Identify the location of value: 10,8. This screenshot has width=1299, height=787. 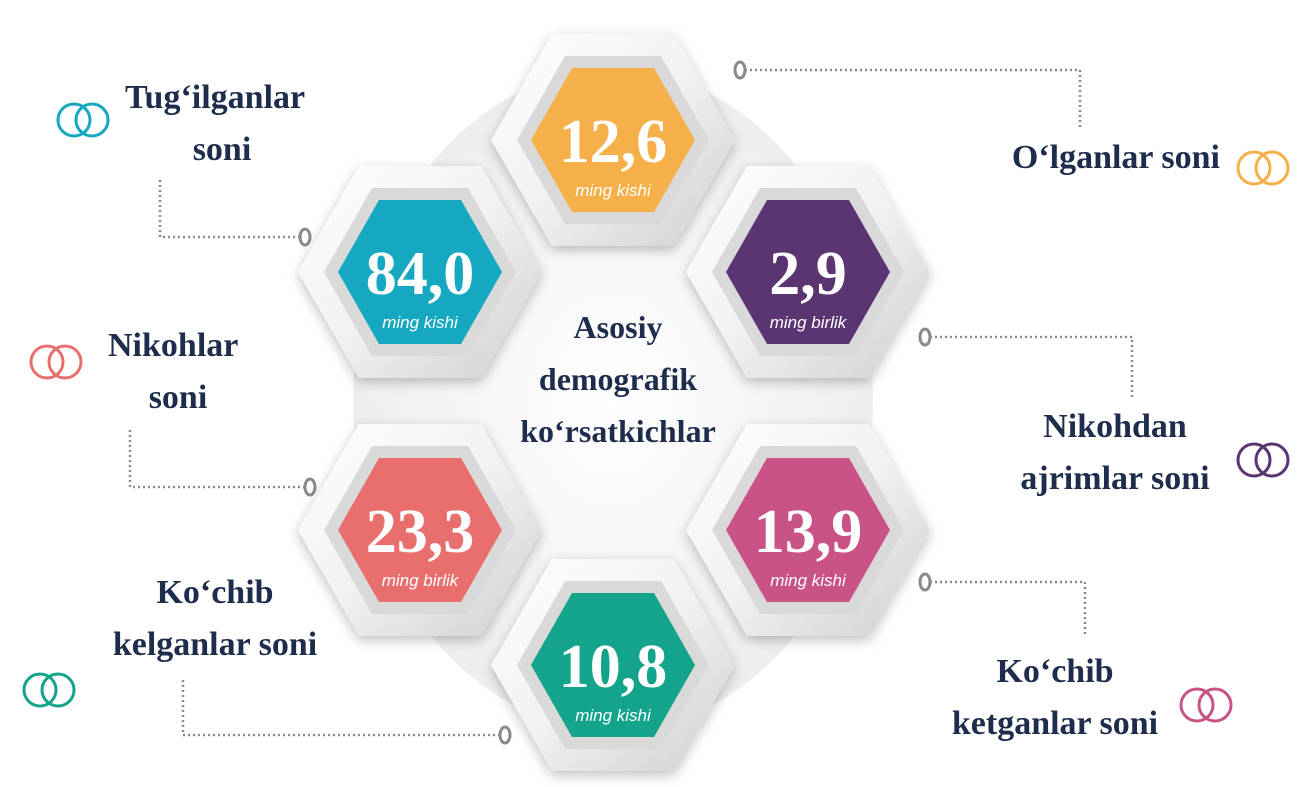
(613, 667).